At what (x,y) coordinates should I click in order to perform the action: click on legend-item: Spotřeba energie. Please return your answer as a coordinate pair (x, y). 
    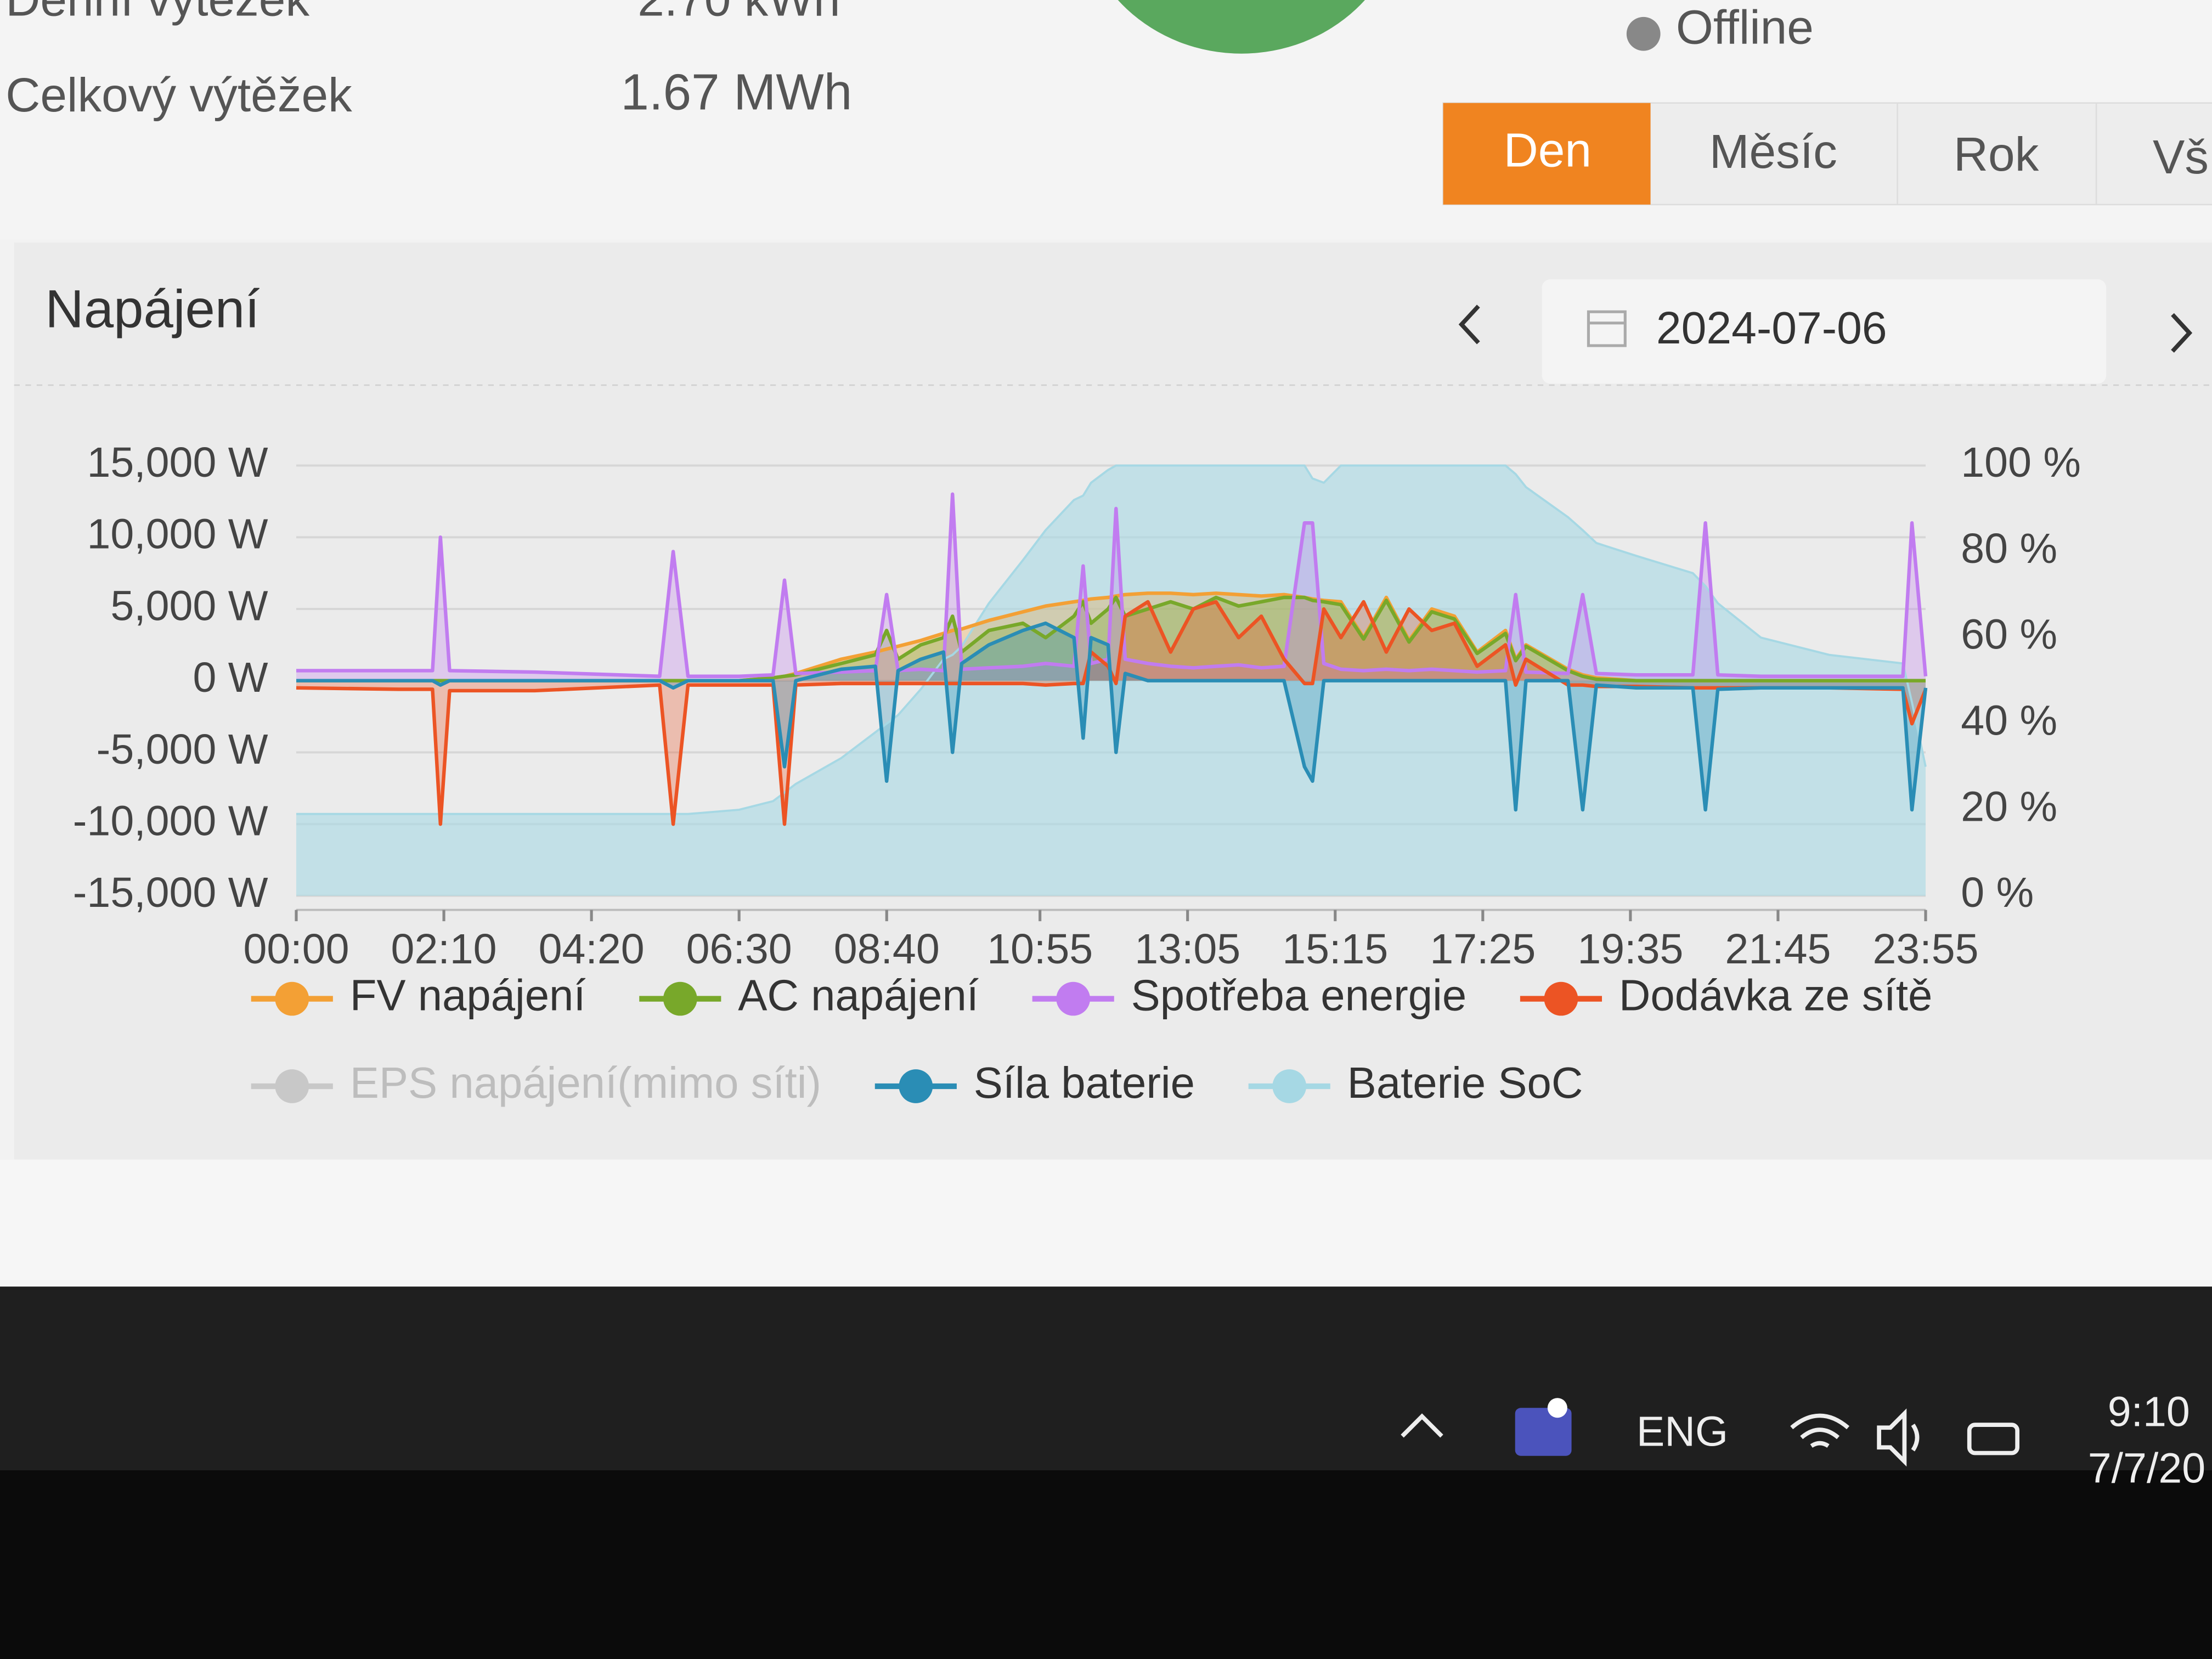
    Looking at the image, I should click on (1249, 995).